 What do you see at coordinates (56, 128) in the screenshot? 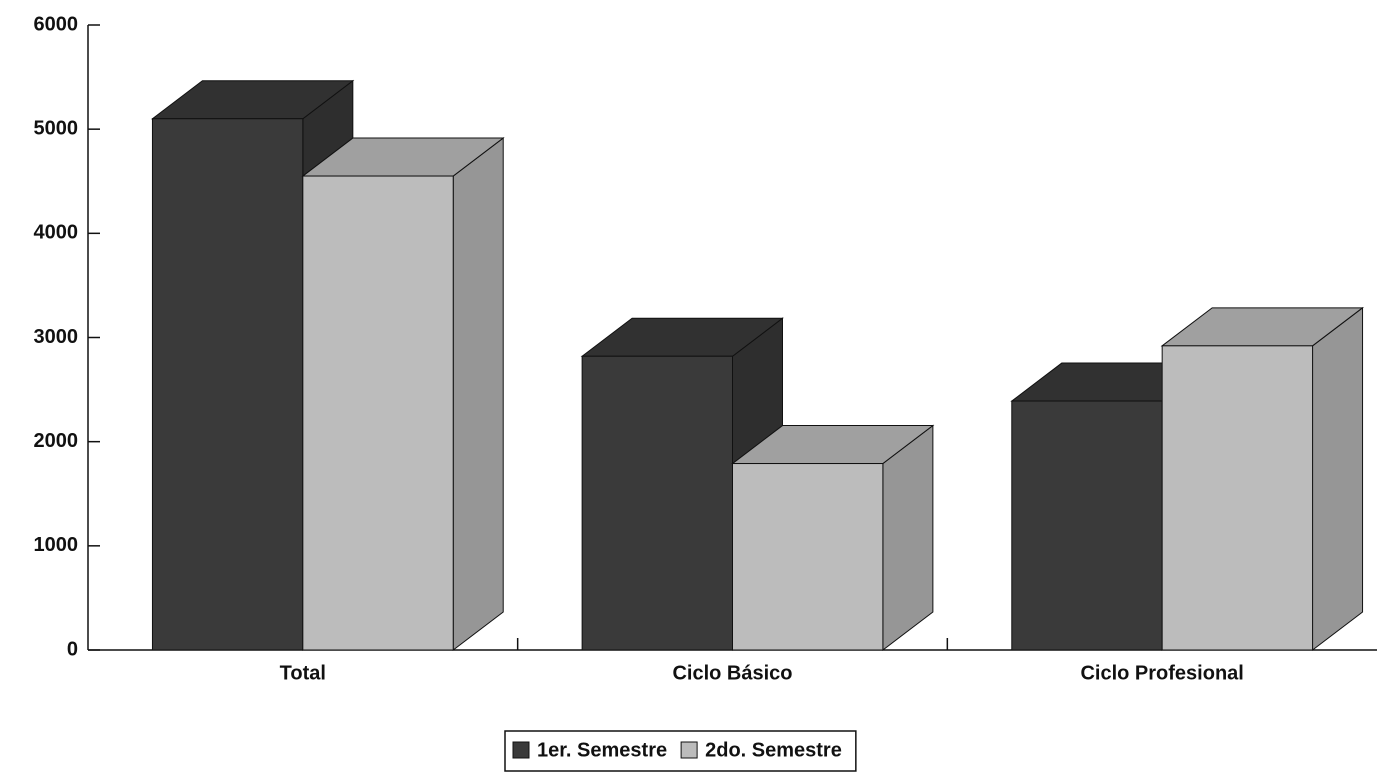
I see `y-tick-label: 5000` at bounding box center [56, 128].